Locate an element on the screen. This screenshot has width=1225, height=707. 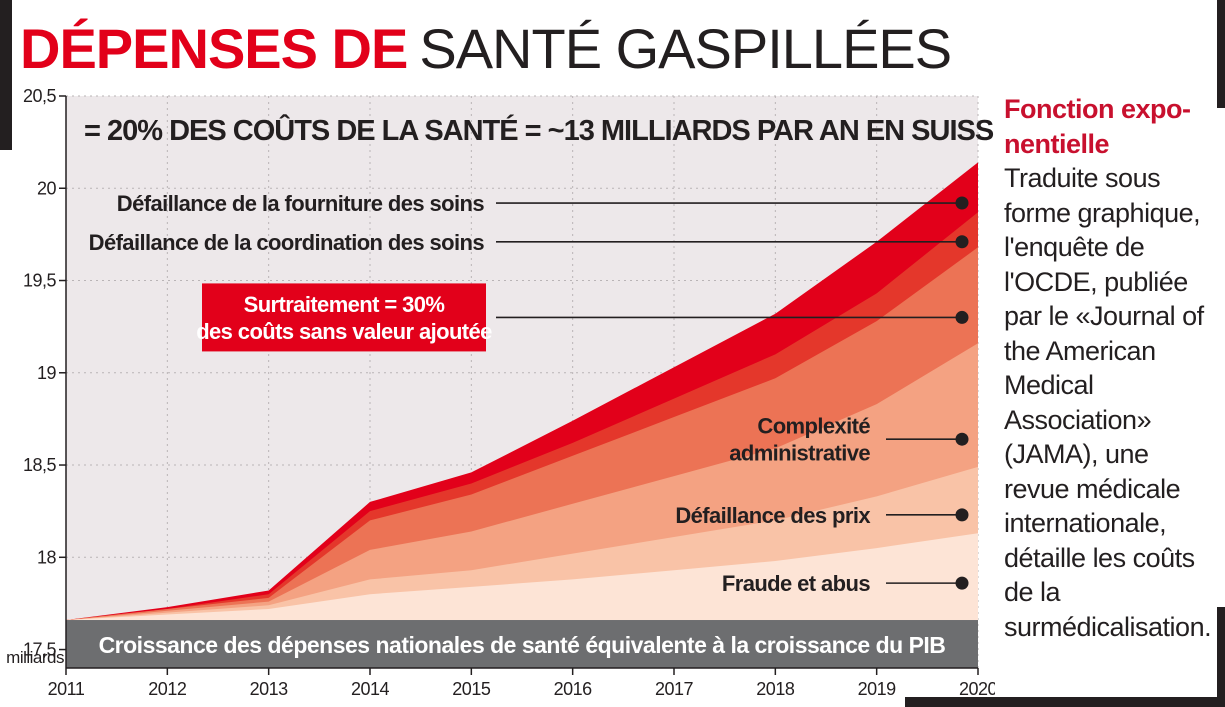
y-axis-label: milliards is located at coordinates (35, 657).